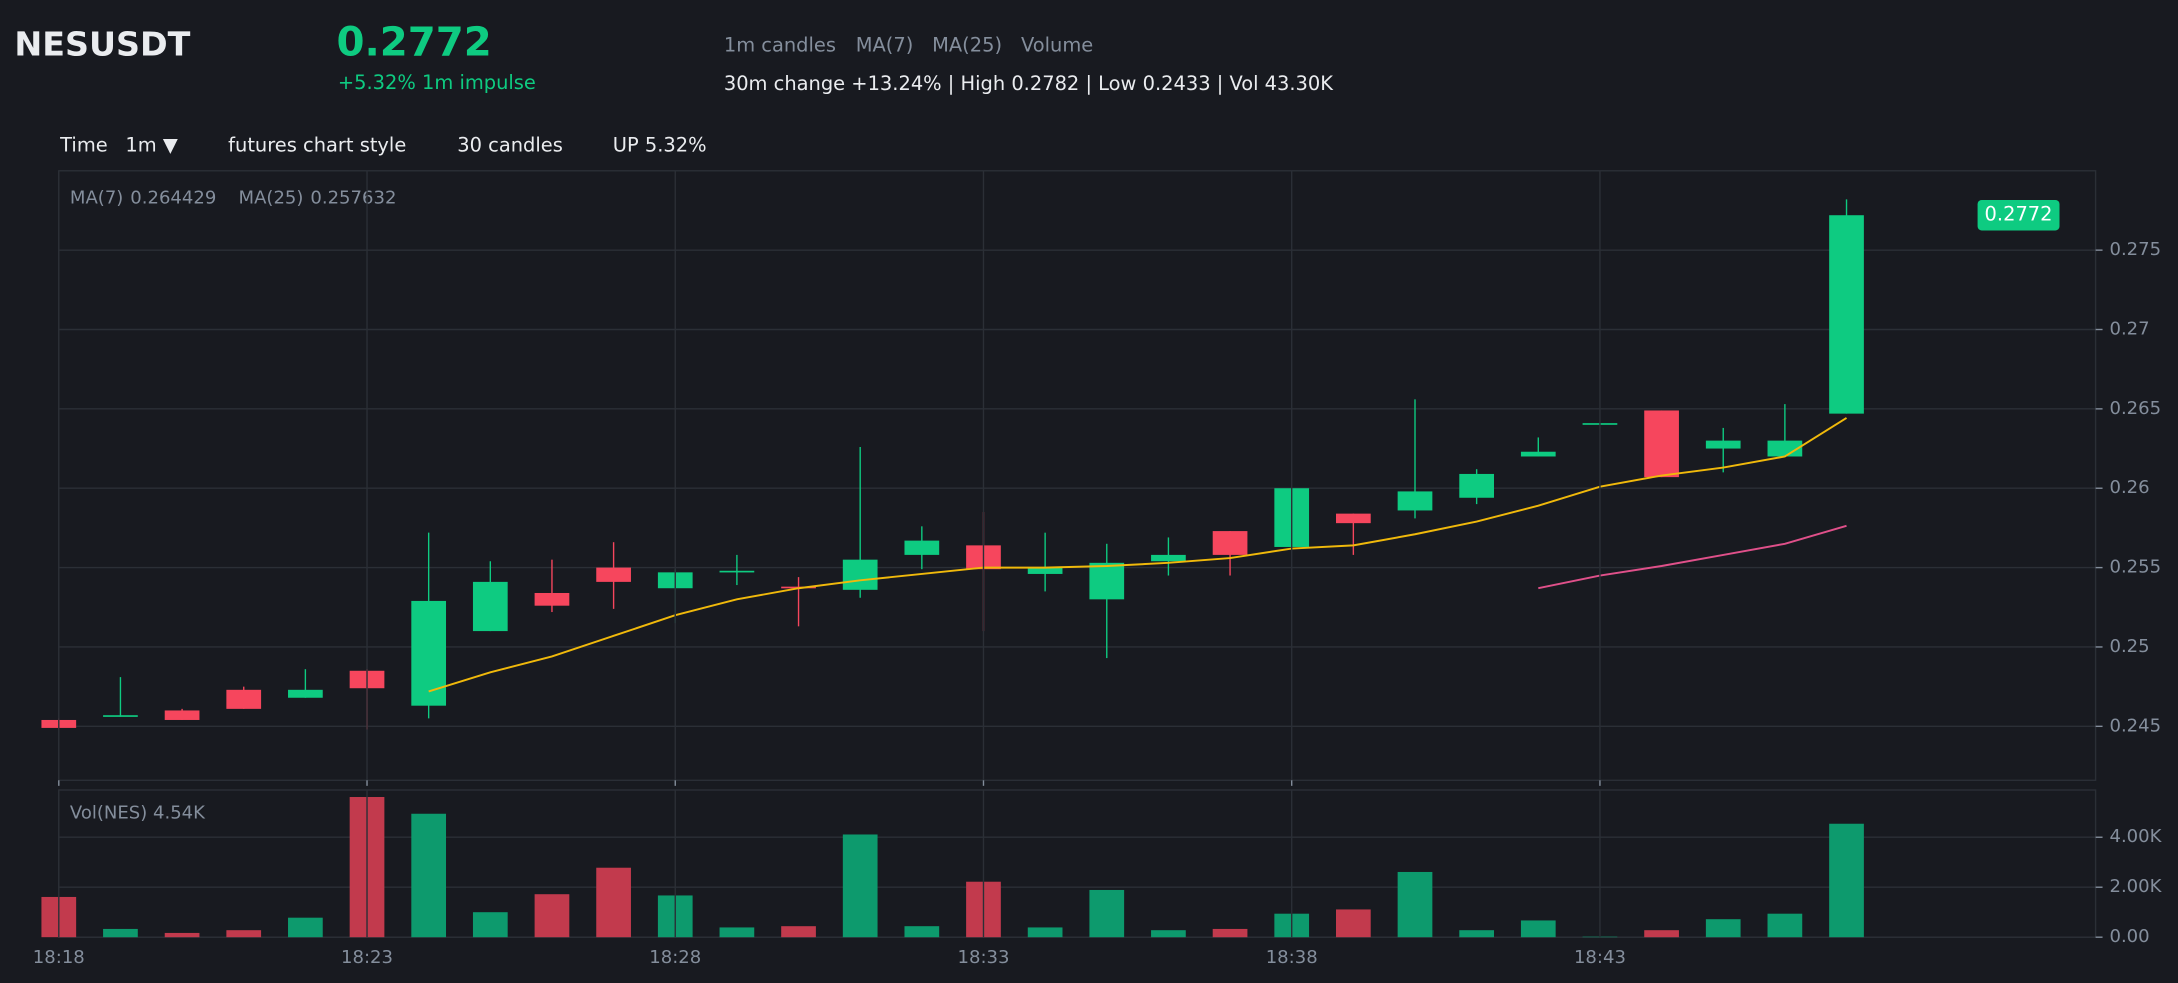 This screenshot has height=983, width=2178. I want to click on toolbar-label: Time, so click(83, 144).